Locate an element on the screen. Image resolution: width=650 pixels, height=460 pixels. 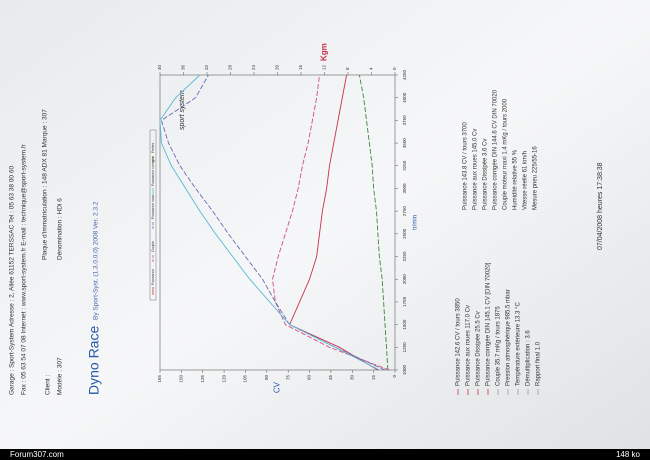
result-left: Puissance aux roues 117.0 Cv is located at coordinates (469, 345).